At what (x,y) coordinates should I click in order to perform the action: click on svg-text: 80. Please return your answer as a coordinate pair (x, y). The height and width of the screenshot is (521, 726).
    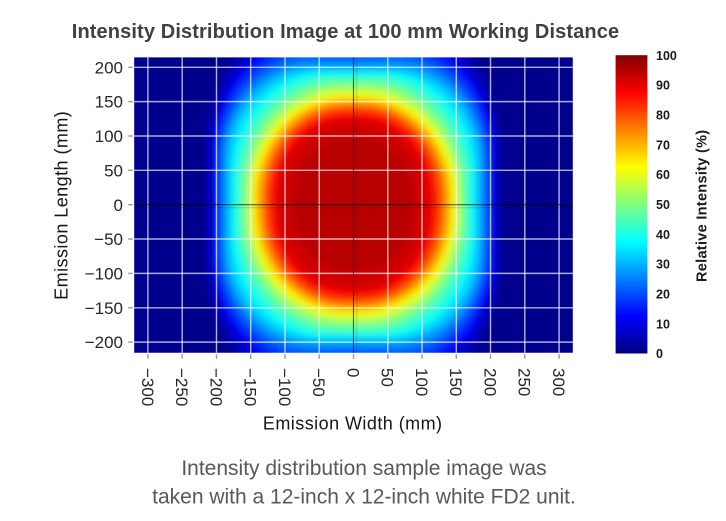
    Looking at the image, I should click on (663, 116).